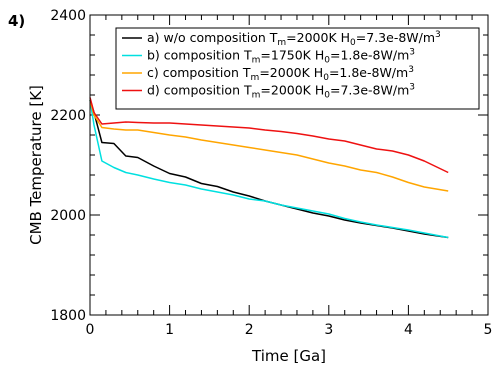  Describe the element at coordinates (68, 16) in the screenshot. I see `y-tick-label: 2400` at that location.